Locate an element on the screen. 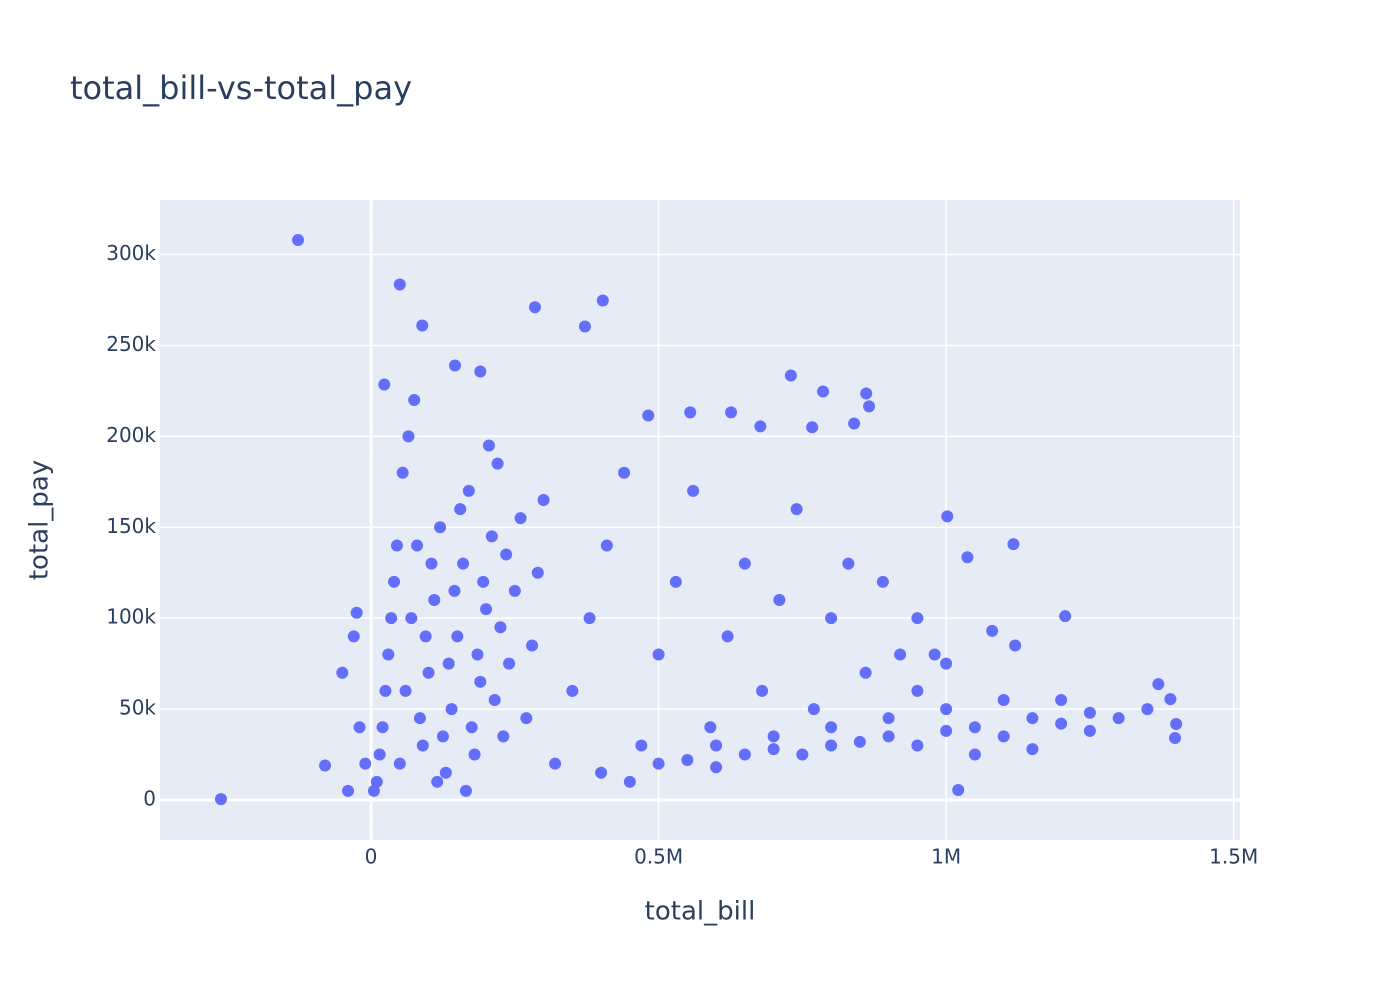  y-tick-label: 100k is located at coordinates (131, 617).